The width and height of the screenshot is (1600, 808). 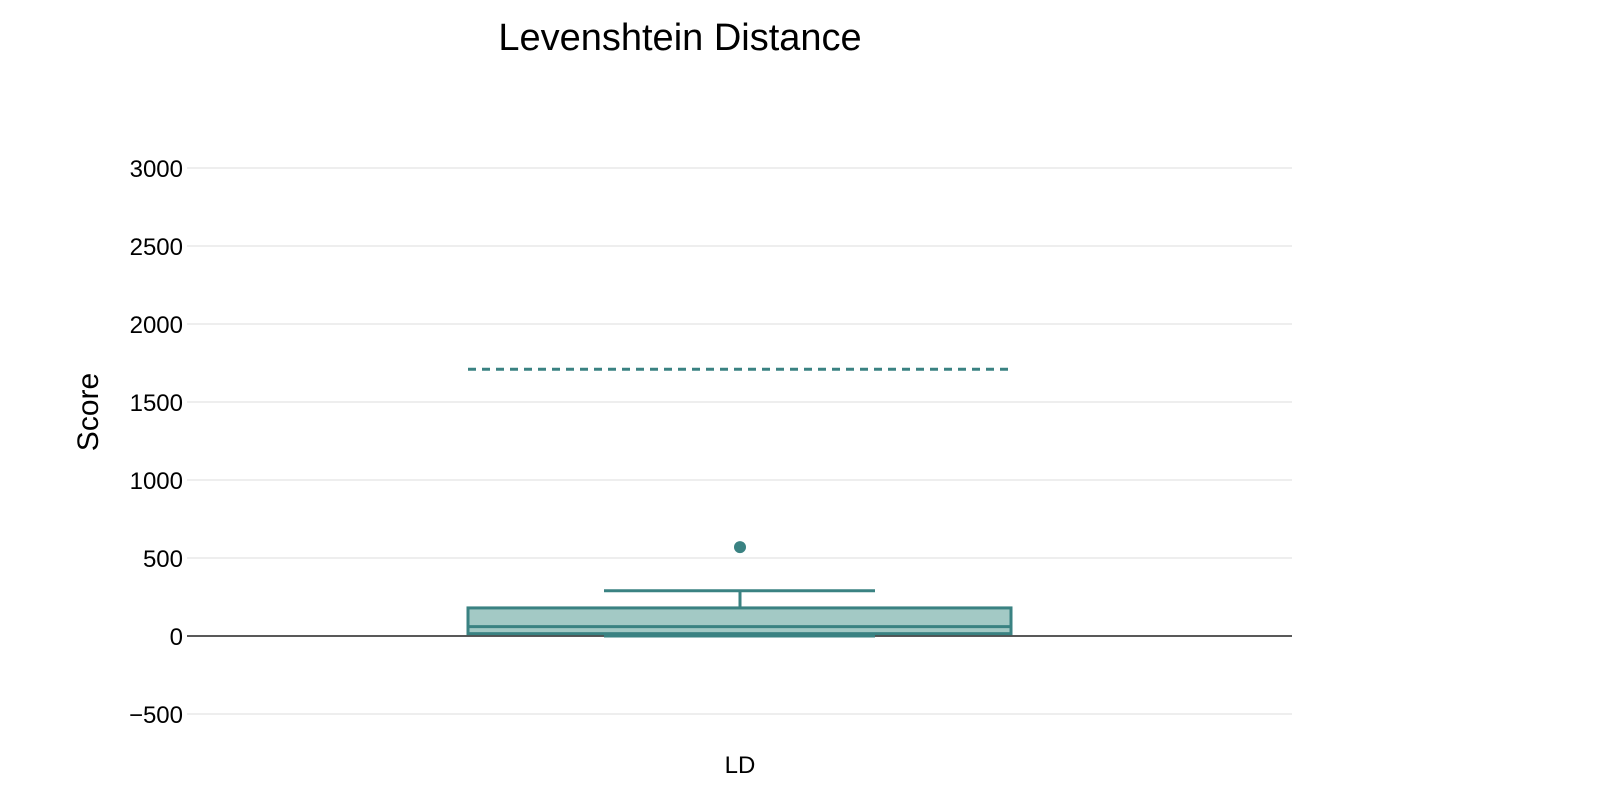 I want to click on chart-title: Levenshtein Distance, so click(x=679, y=38).